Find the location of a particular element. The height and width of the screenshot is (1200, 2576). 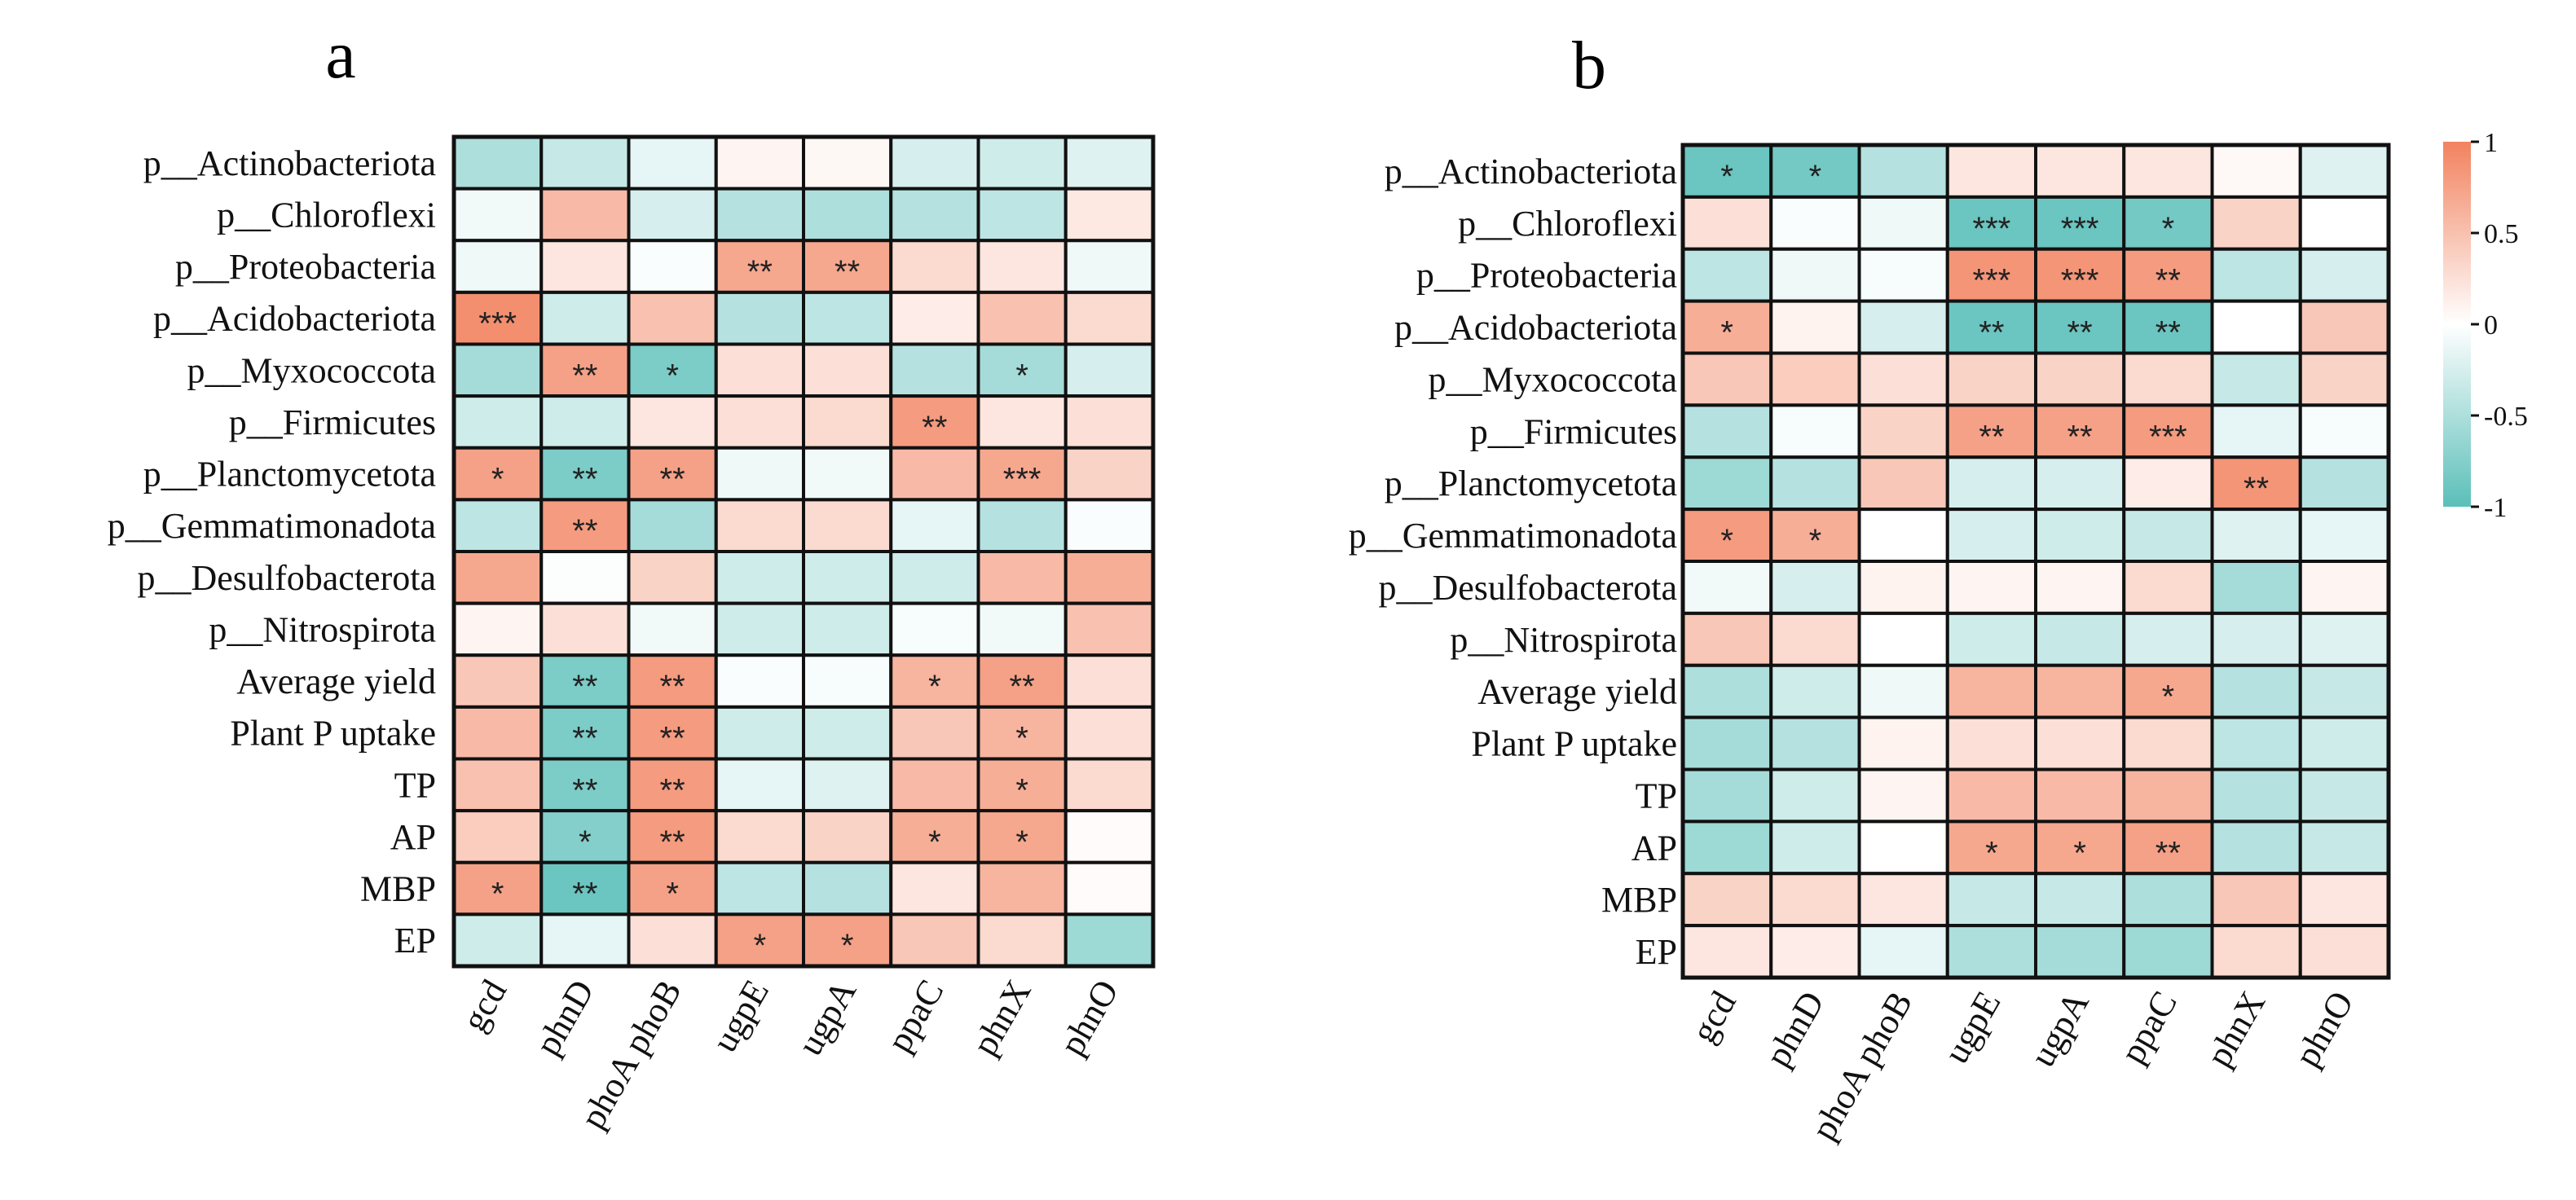

panel-title-a: a is located at coordinates (340, 55).